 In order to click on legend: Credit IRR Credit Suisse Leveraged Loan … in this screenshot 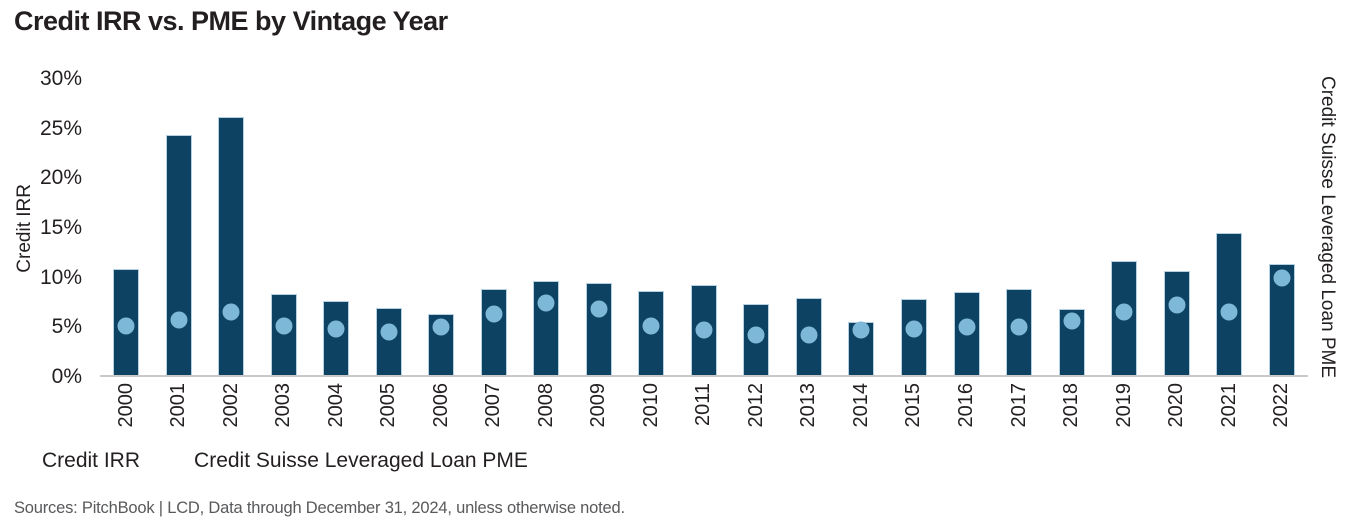, I will do `click(272, 461)`.